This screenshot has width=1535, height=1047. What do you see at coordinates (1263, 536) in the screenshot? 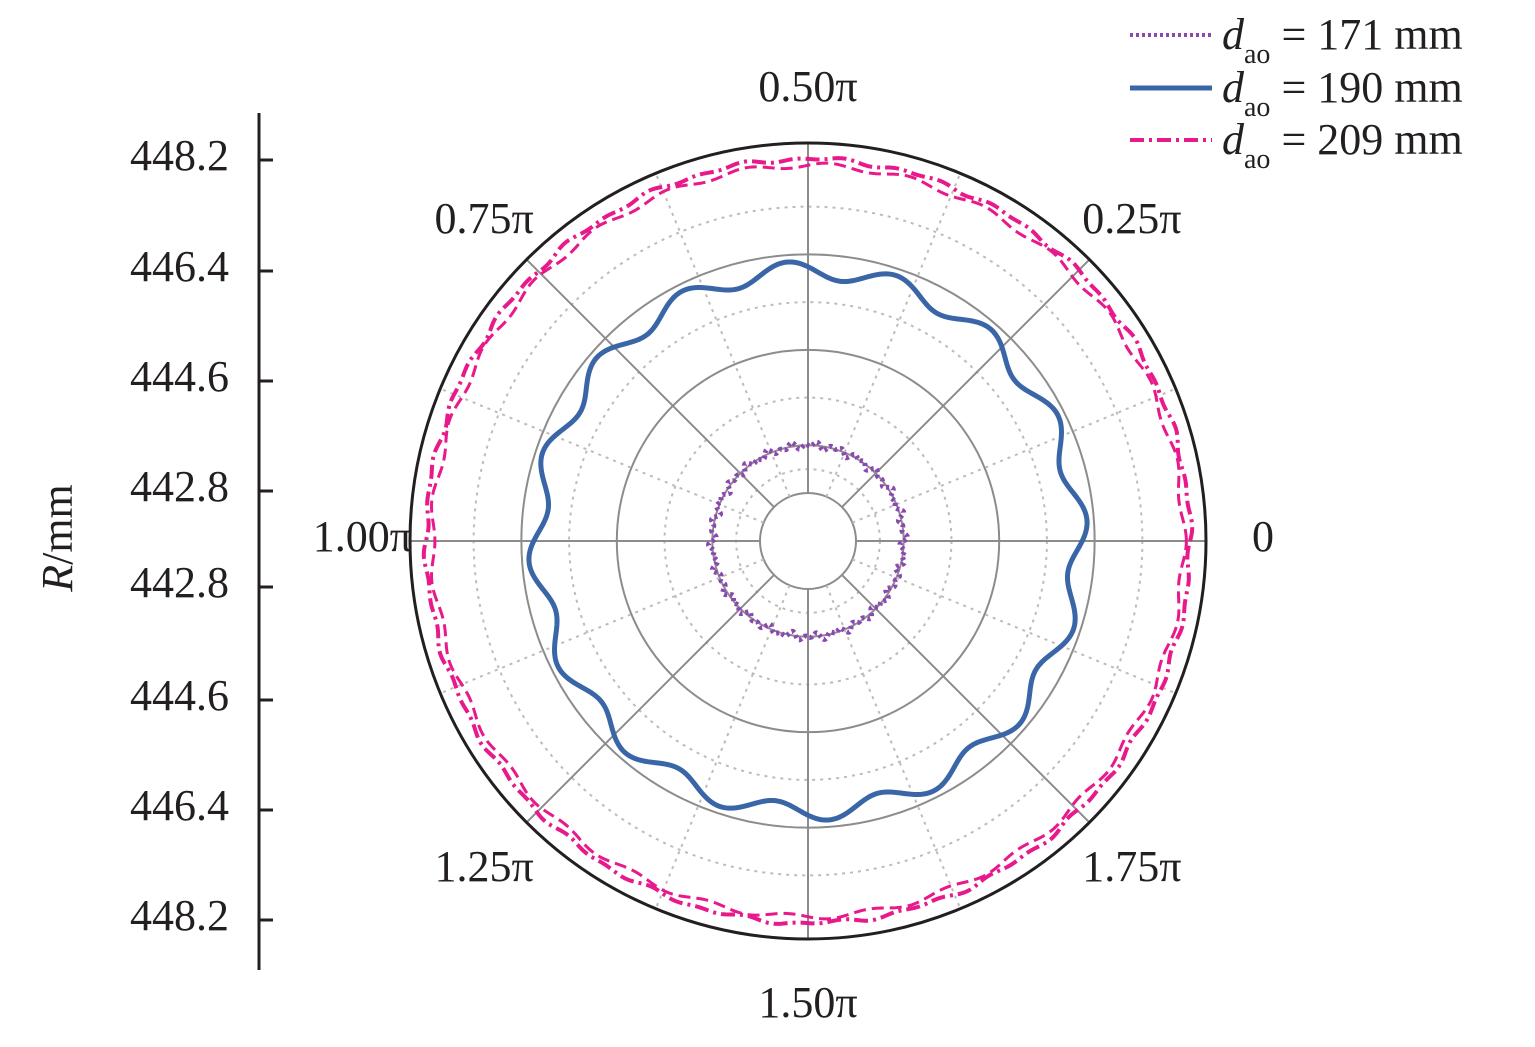
I see `angle-label: 0` at bounding box center [1263, 536].